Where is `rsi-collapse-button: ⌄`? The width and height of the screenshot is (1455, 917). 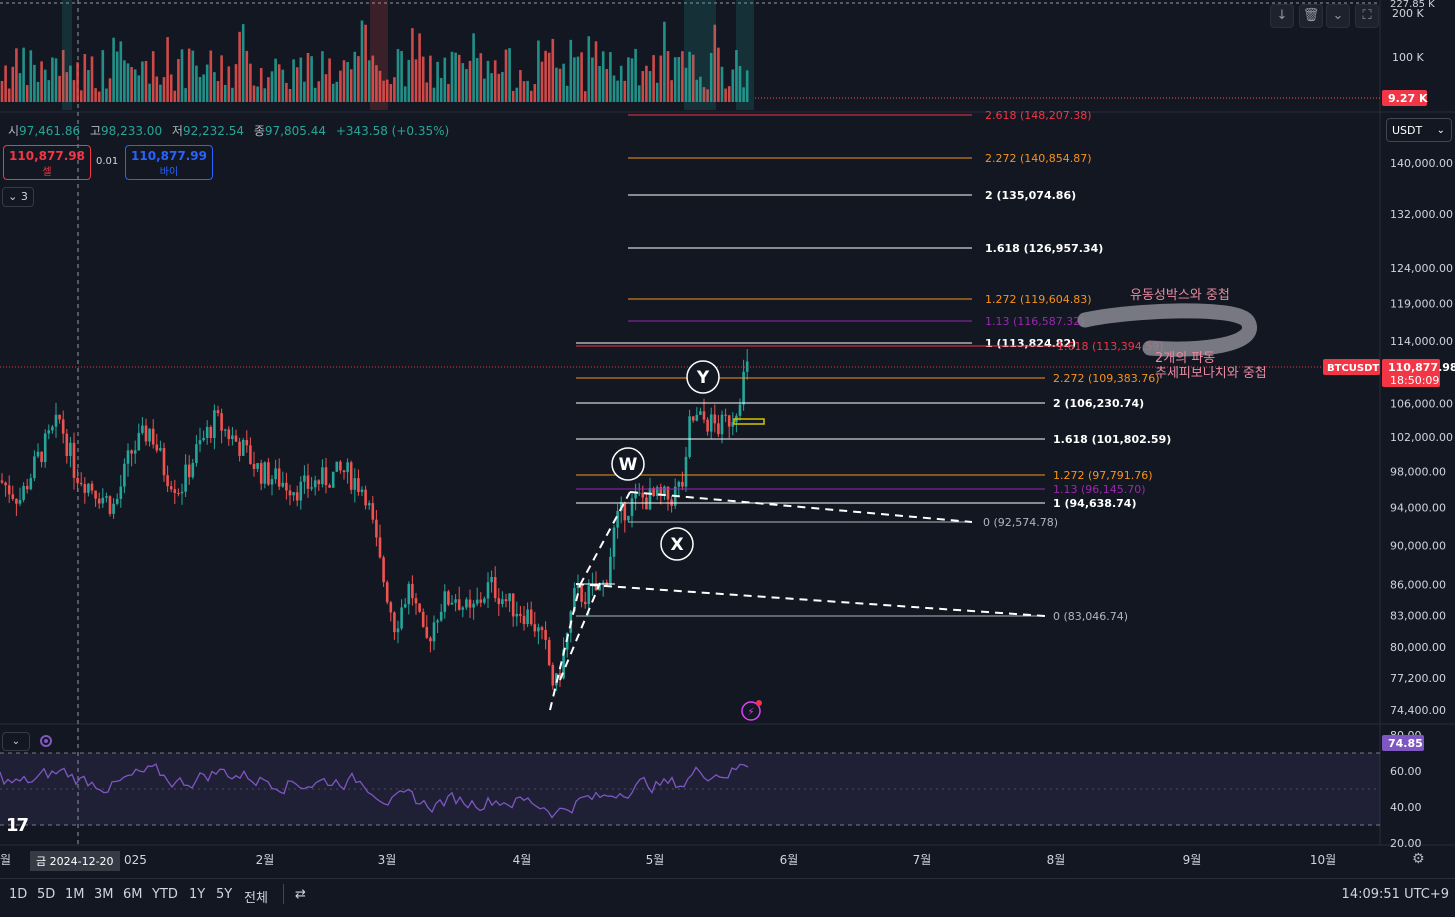
rsi-collapse-button: ⌄ is located at coordinates (16, 741).